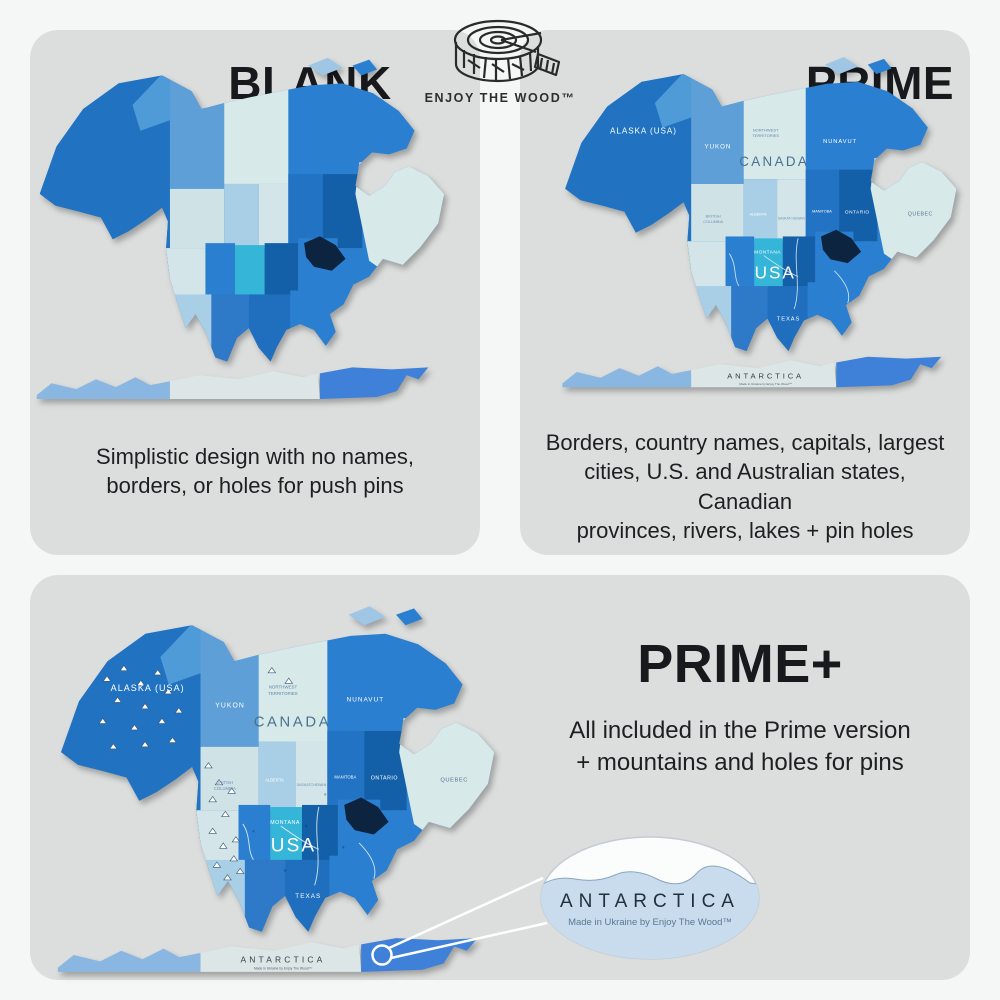 Image resolution: width=1000 pixels, height=1000 pixels. Describe the element at coordinates (650, 901) in the screenshot. I see `callout-antarctica-label: ANTARCTICA` at that location.